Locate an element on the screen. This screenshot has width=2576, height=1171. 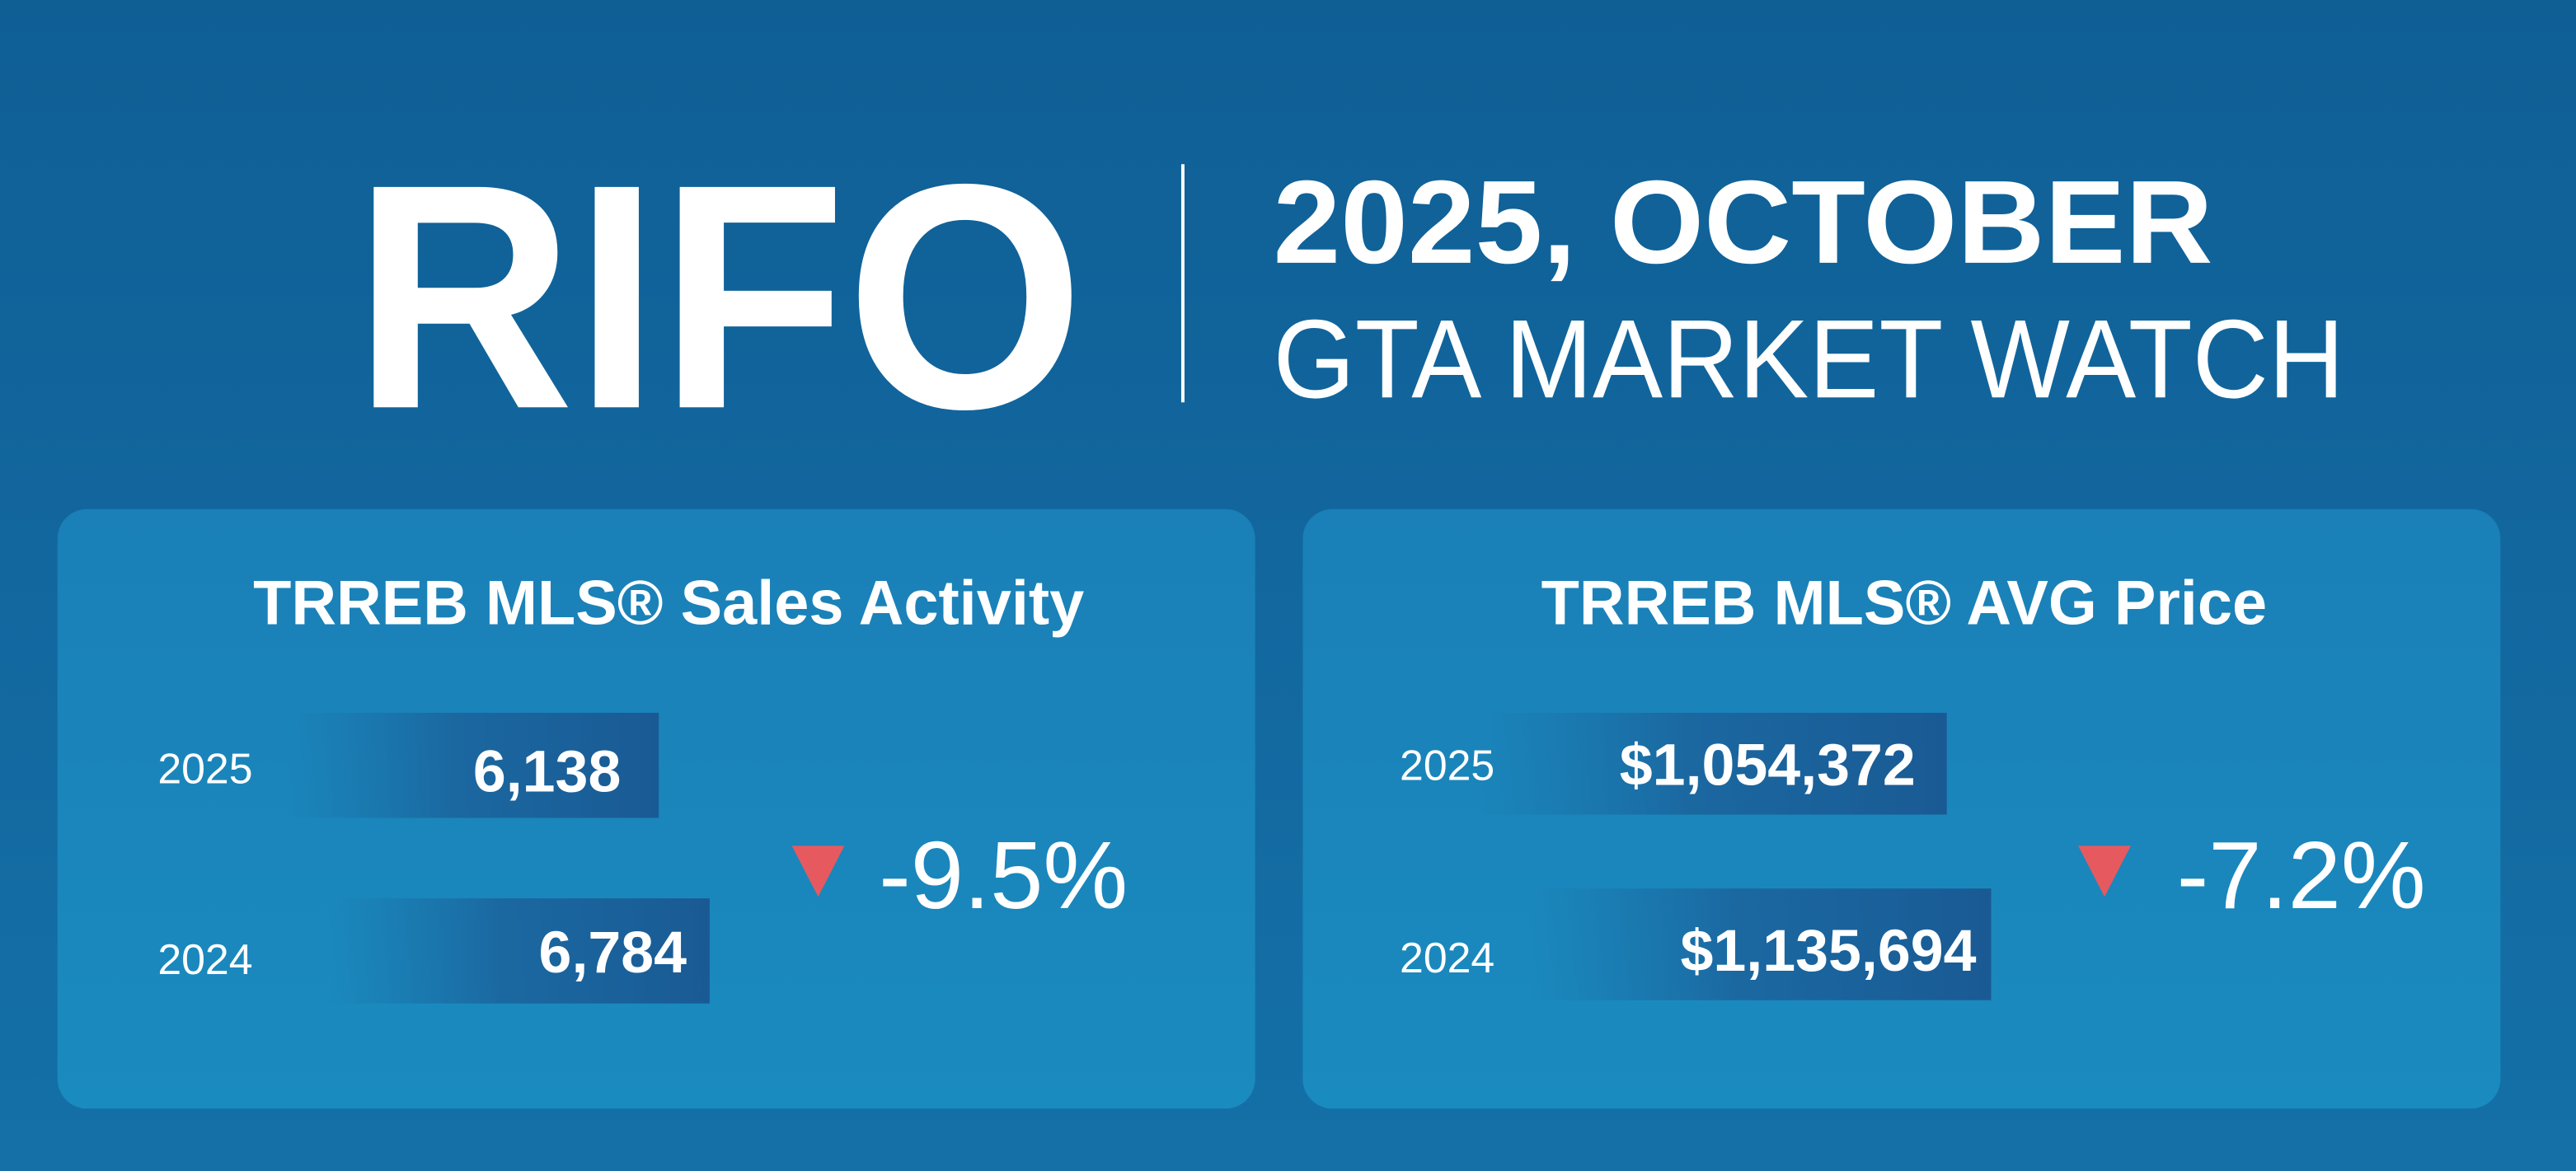
change-label: -7.2% is located at coordinates (2302, 875).